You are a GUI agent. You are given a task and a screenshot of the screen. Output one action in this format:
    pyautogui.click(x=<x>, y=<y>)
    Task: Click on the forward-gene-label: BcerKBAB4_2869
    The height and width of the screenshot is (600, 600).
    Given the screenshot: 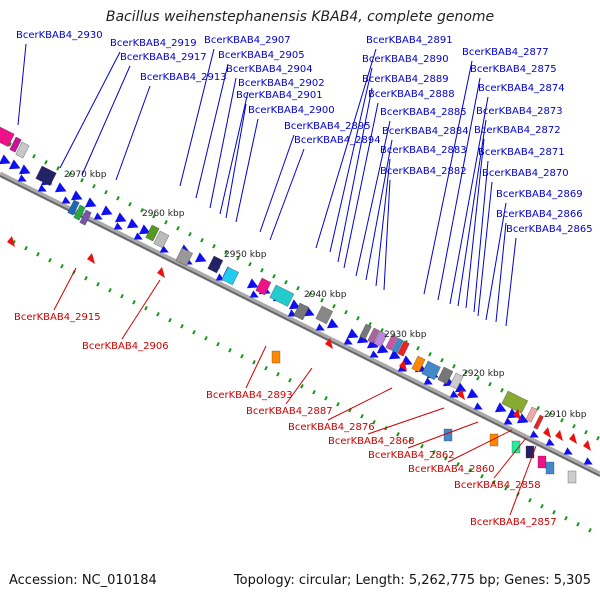 What is the action you would take?
    pyautogui.click(x=539, y=194)
    